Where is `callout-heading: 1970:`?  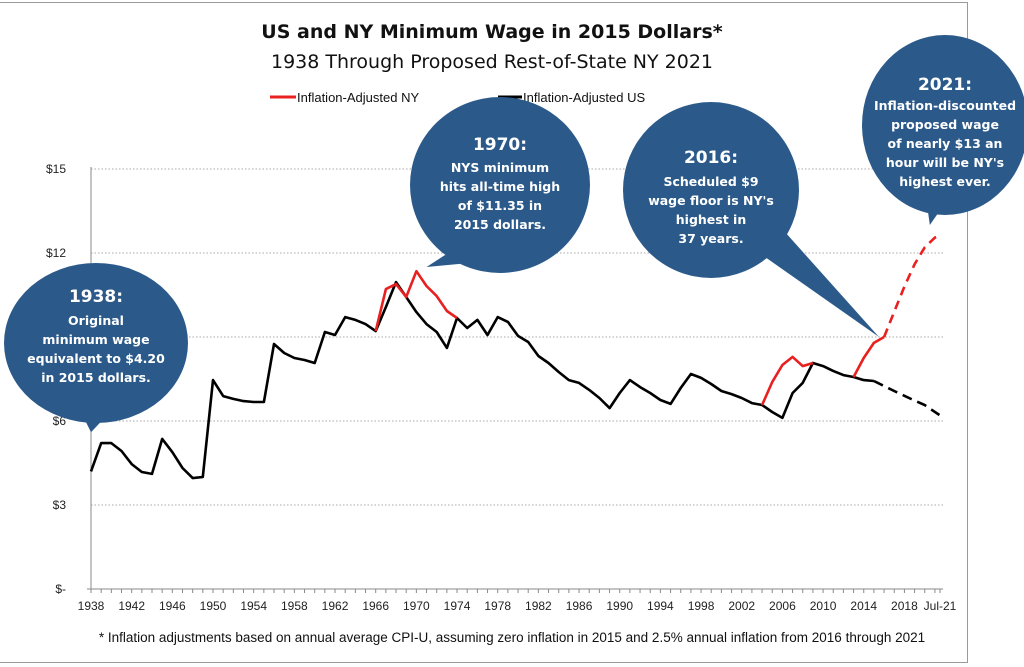 callout-heading: 1970: is located at coordinates (500, 145).